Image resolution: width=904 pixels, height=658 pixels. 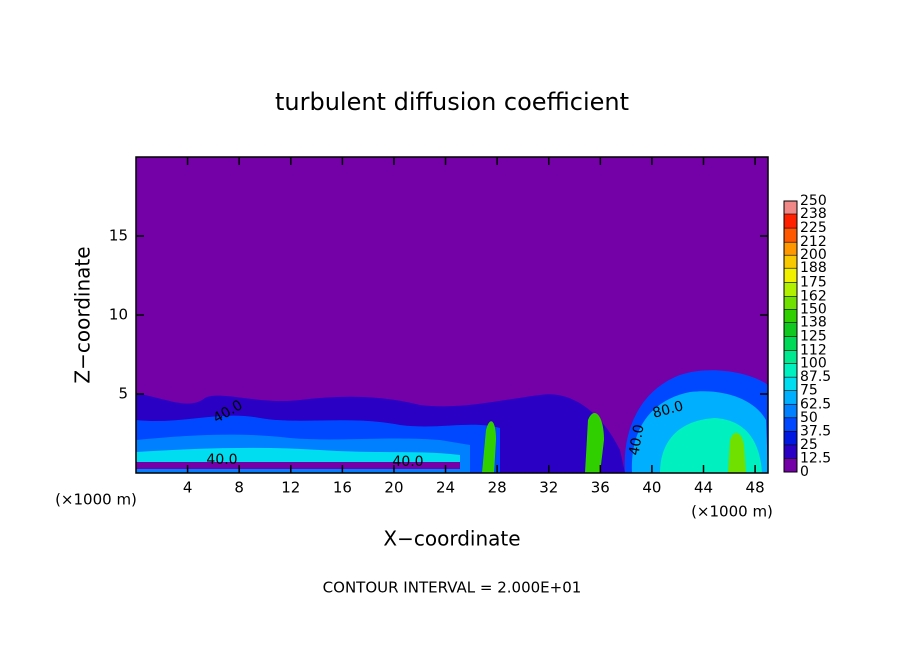 What do you see at coordinates (123, 394) in the screenshot?
I see `y-tick-label: 5` at bounding box center [123, 394].